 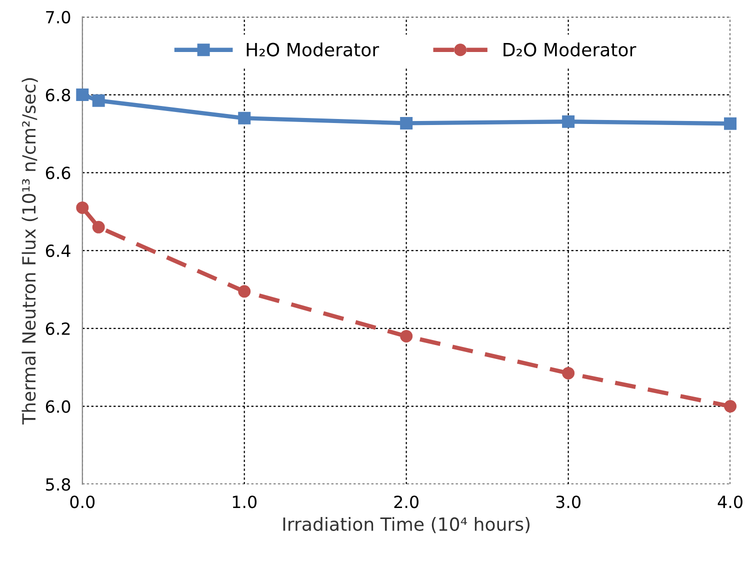 What do you see at coordinates (730, 502) in the screenshot?
I see `x-tick-label: 4.0` at bounding box center [730, 502].